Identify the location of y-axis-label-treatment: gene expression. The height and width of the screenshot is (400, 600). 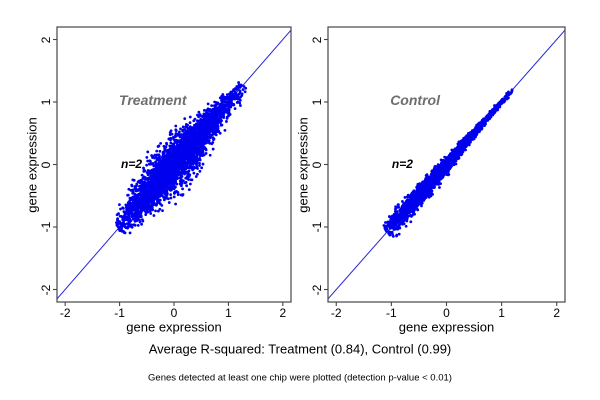
(32, 164).